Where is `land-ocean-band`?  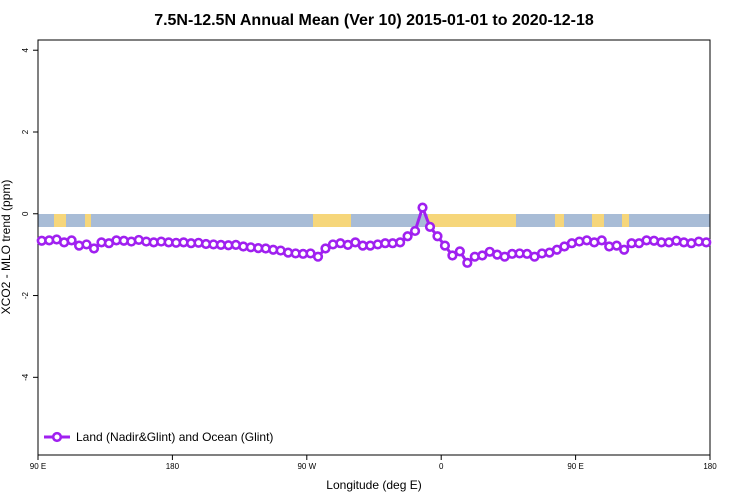
land-ocean-band is located at coordinates (374, 220).